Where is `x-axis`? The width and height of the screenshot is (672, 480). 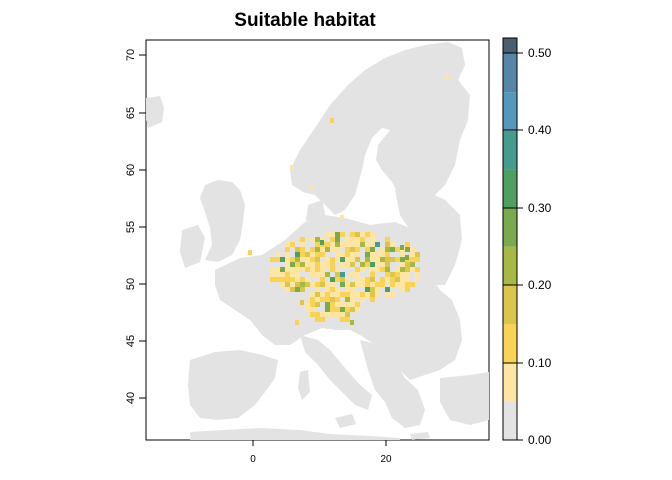
x-axis is located at coordinates (319, 443).